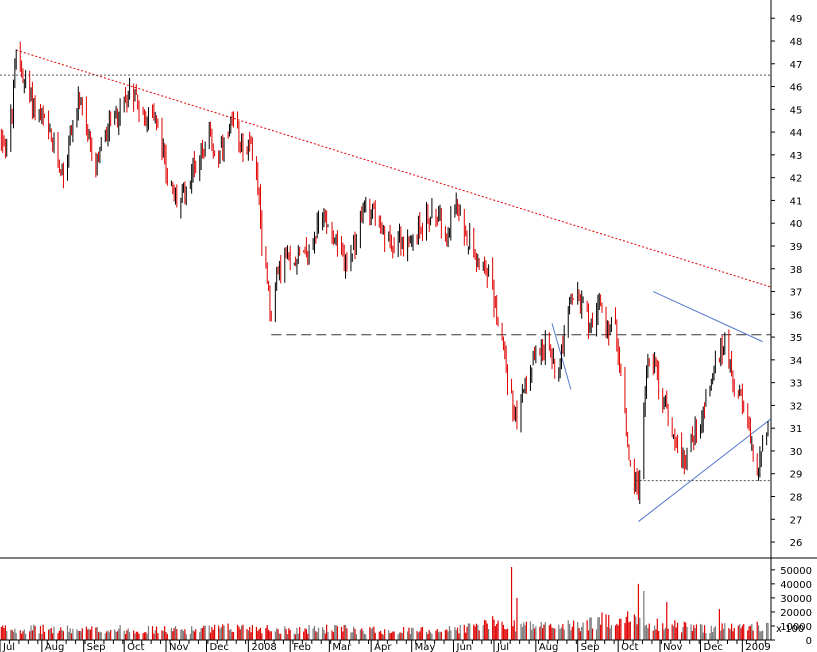 Image resolution: width=817 pixels, height=652 pixels. I want to click on volume-tick-label: 0, so click(809, 641).